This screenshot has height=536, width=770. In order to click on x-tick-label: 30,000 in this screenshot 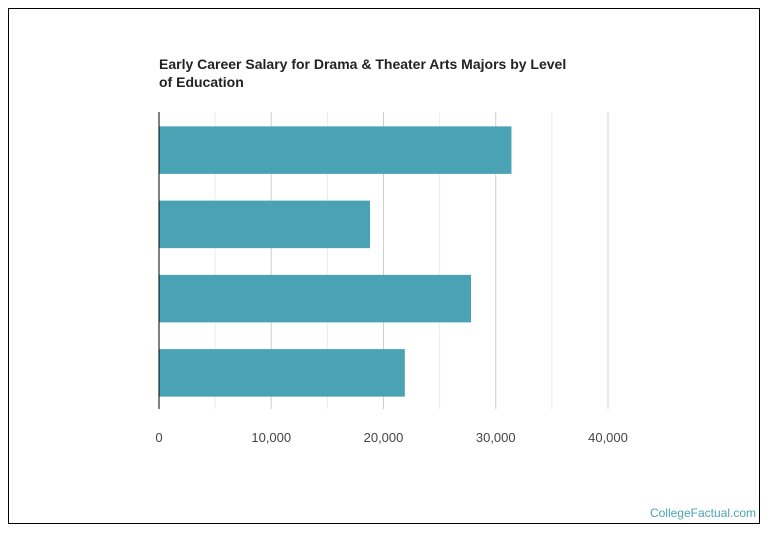, I will do `click(496, 437)`.